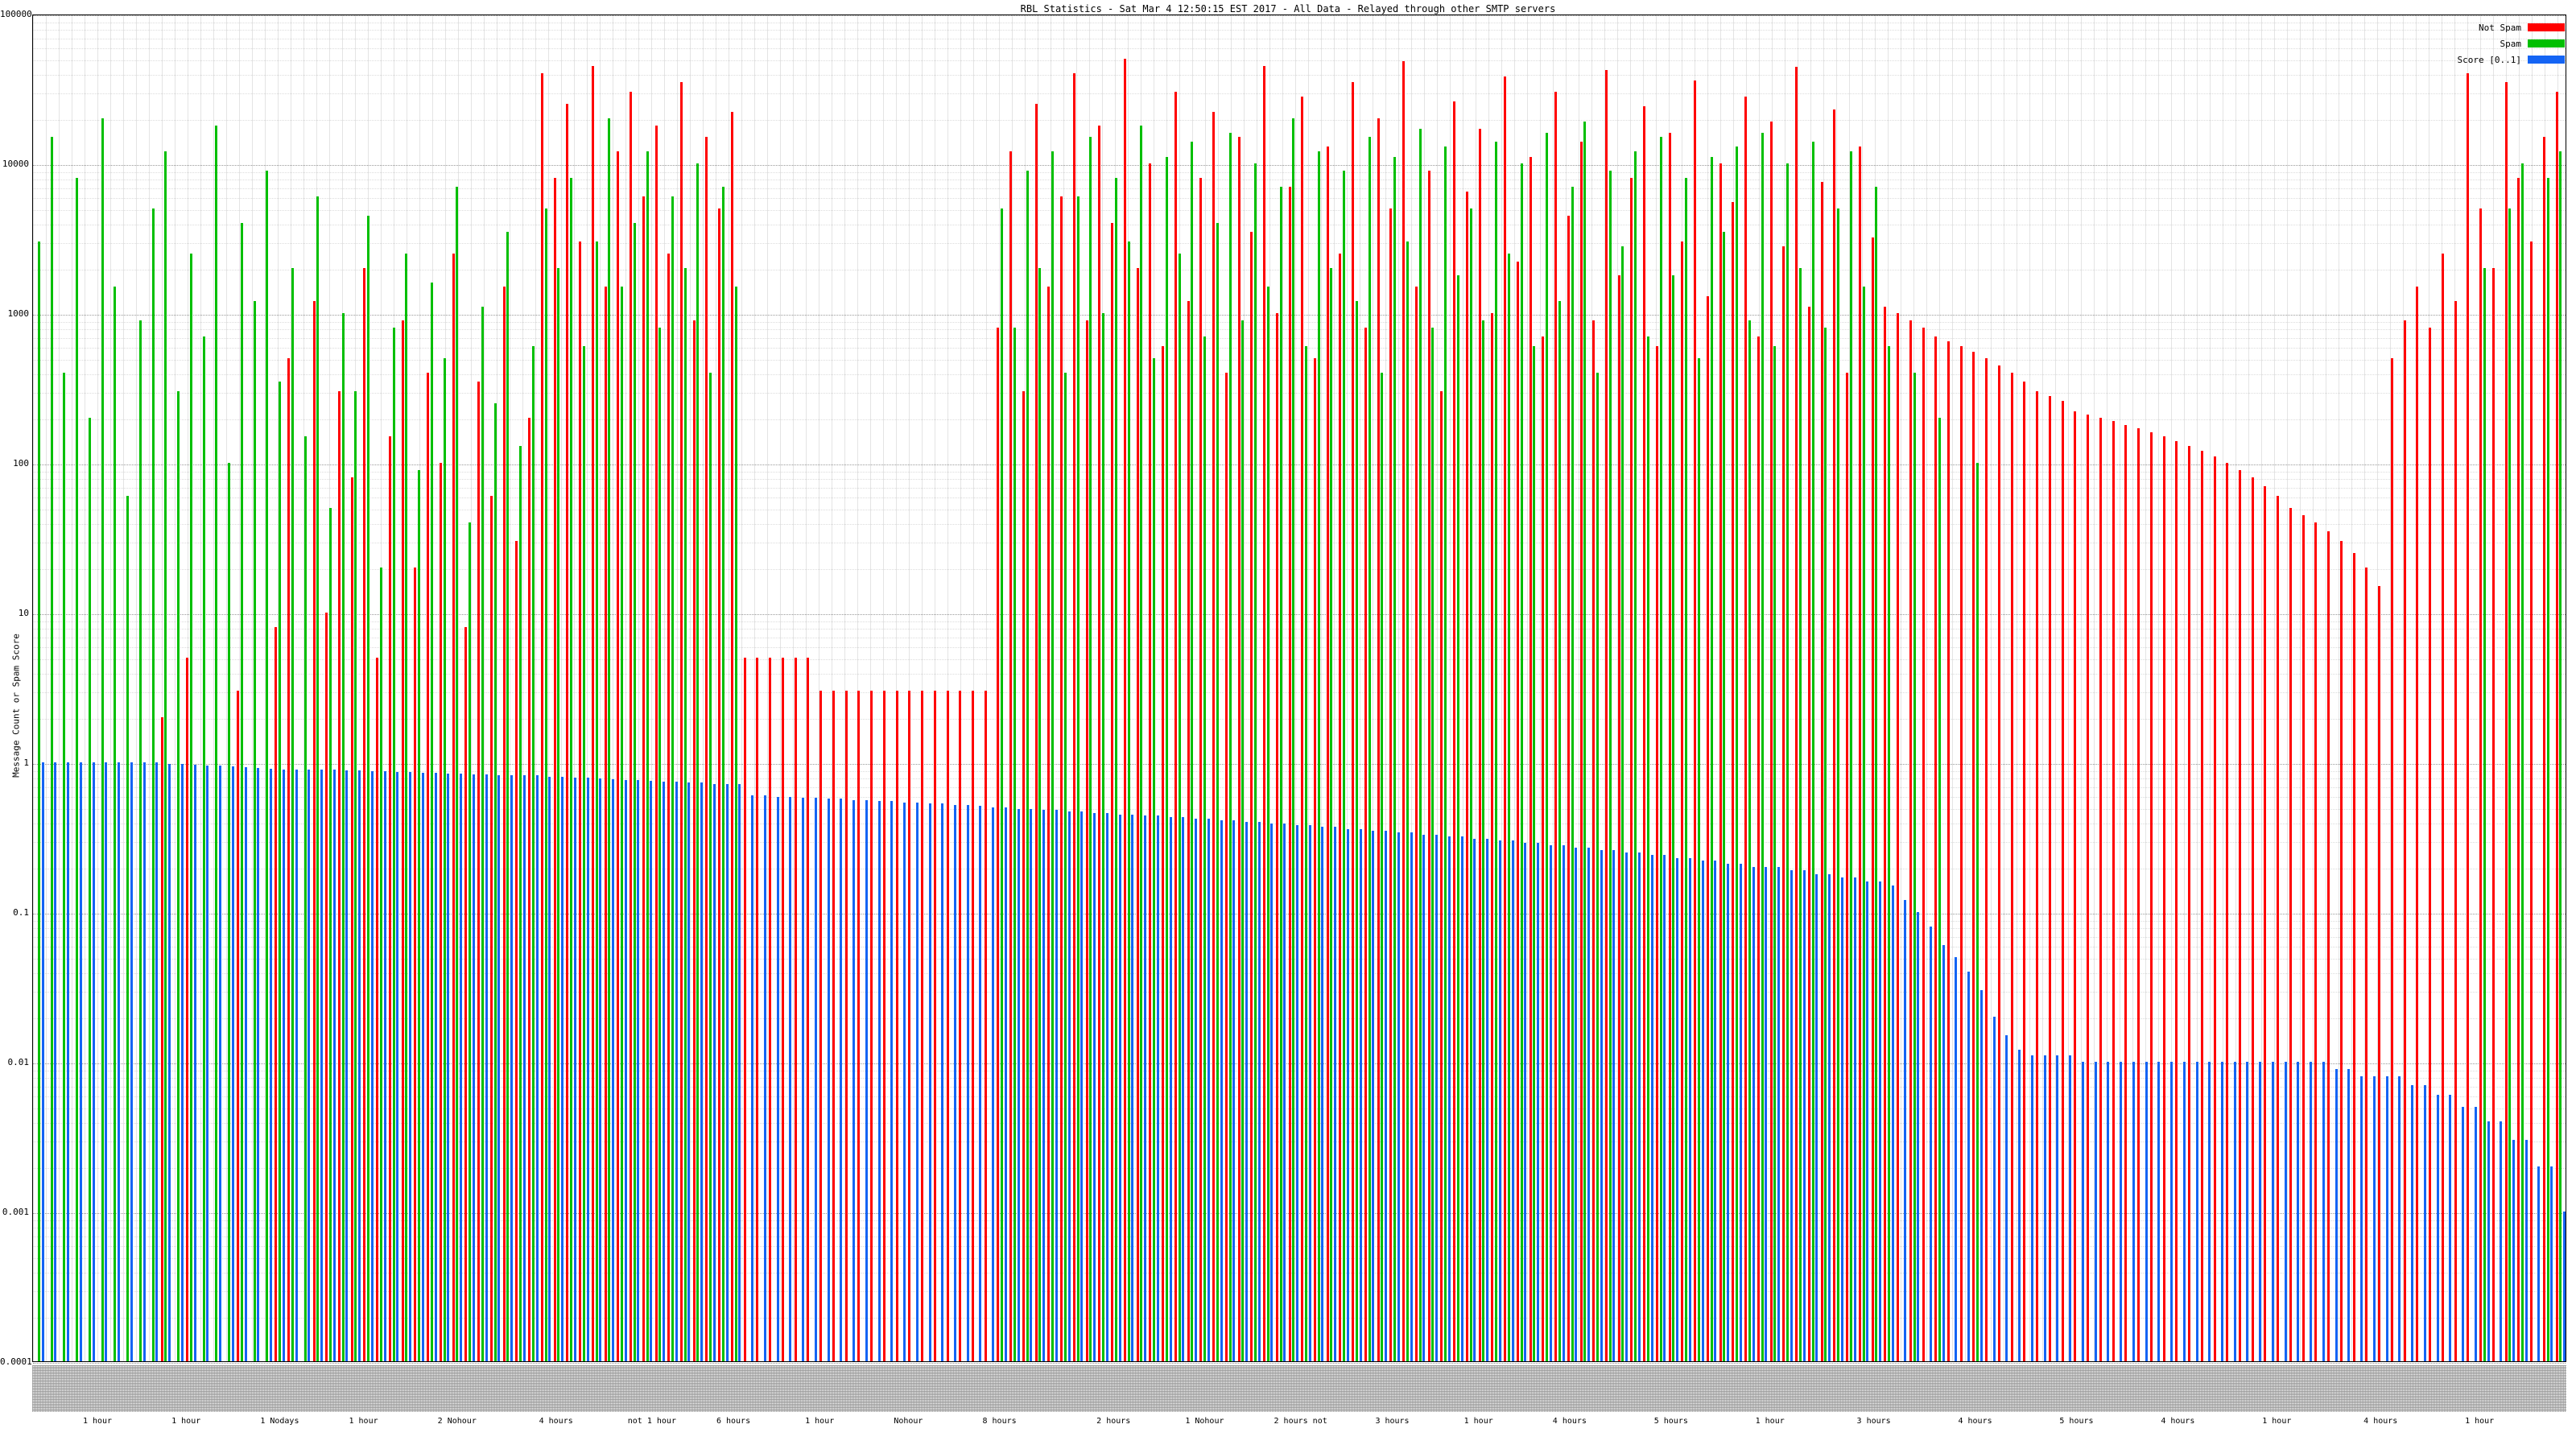 This screenshot has height=1449, width=2576. I want to click on x-interval-label: 4 hours, so click(2380, 1421).